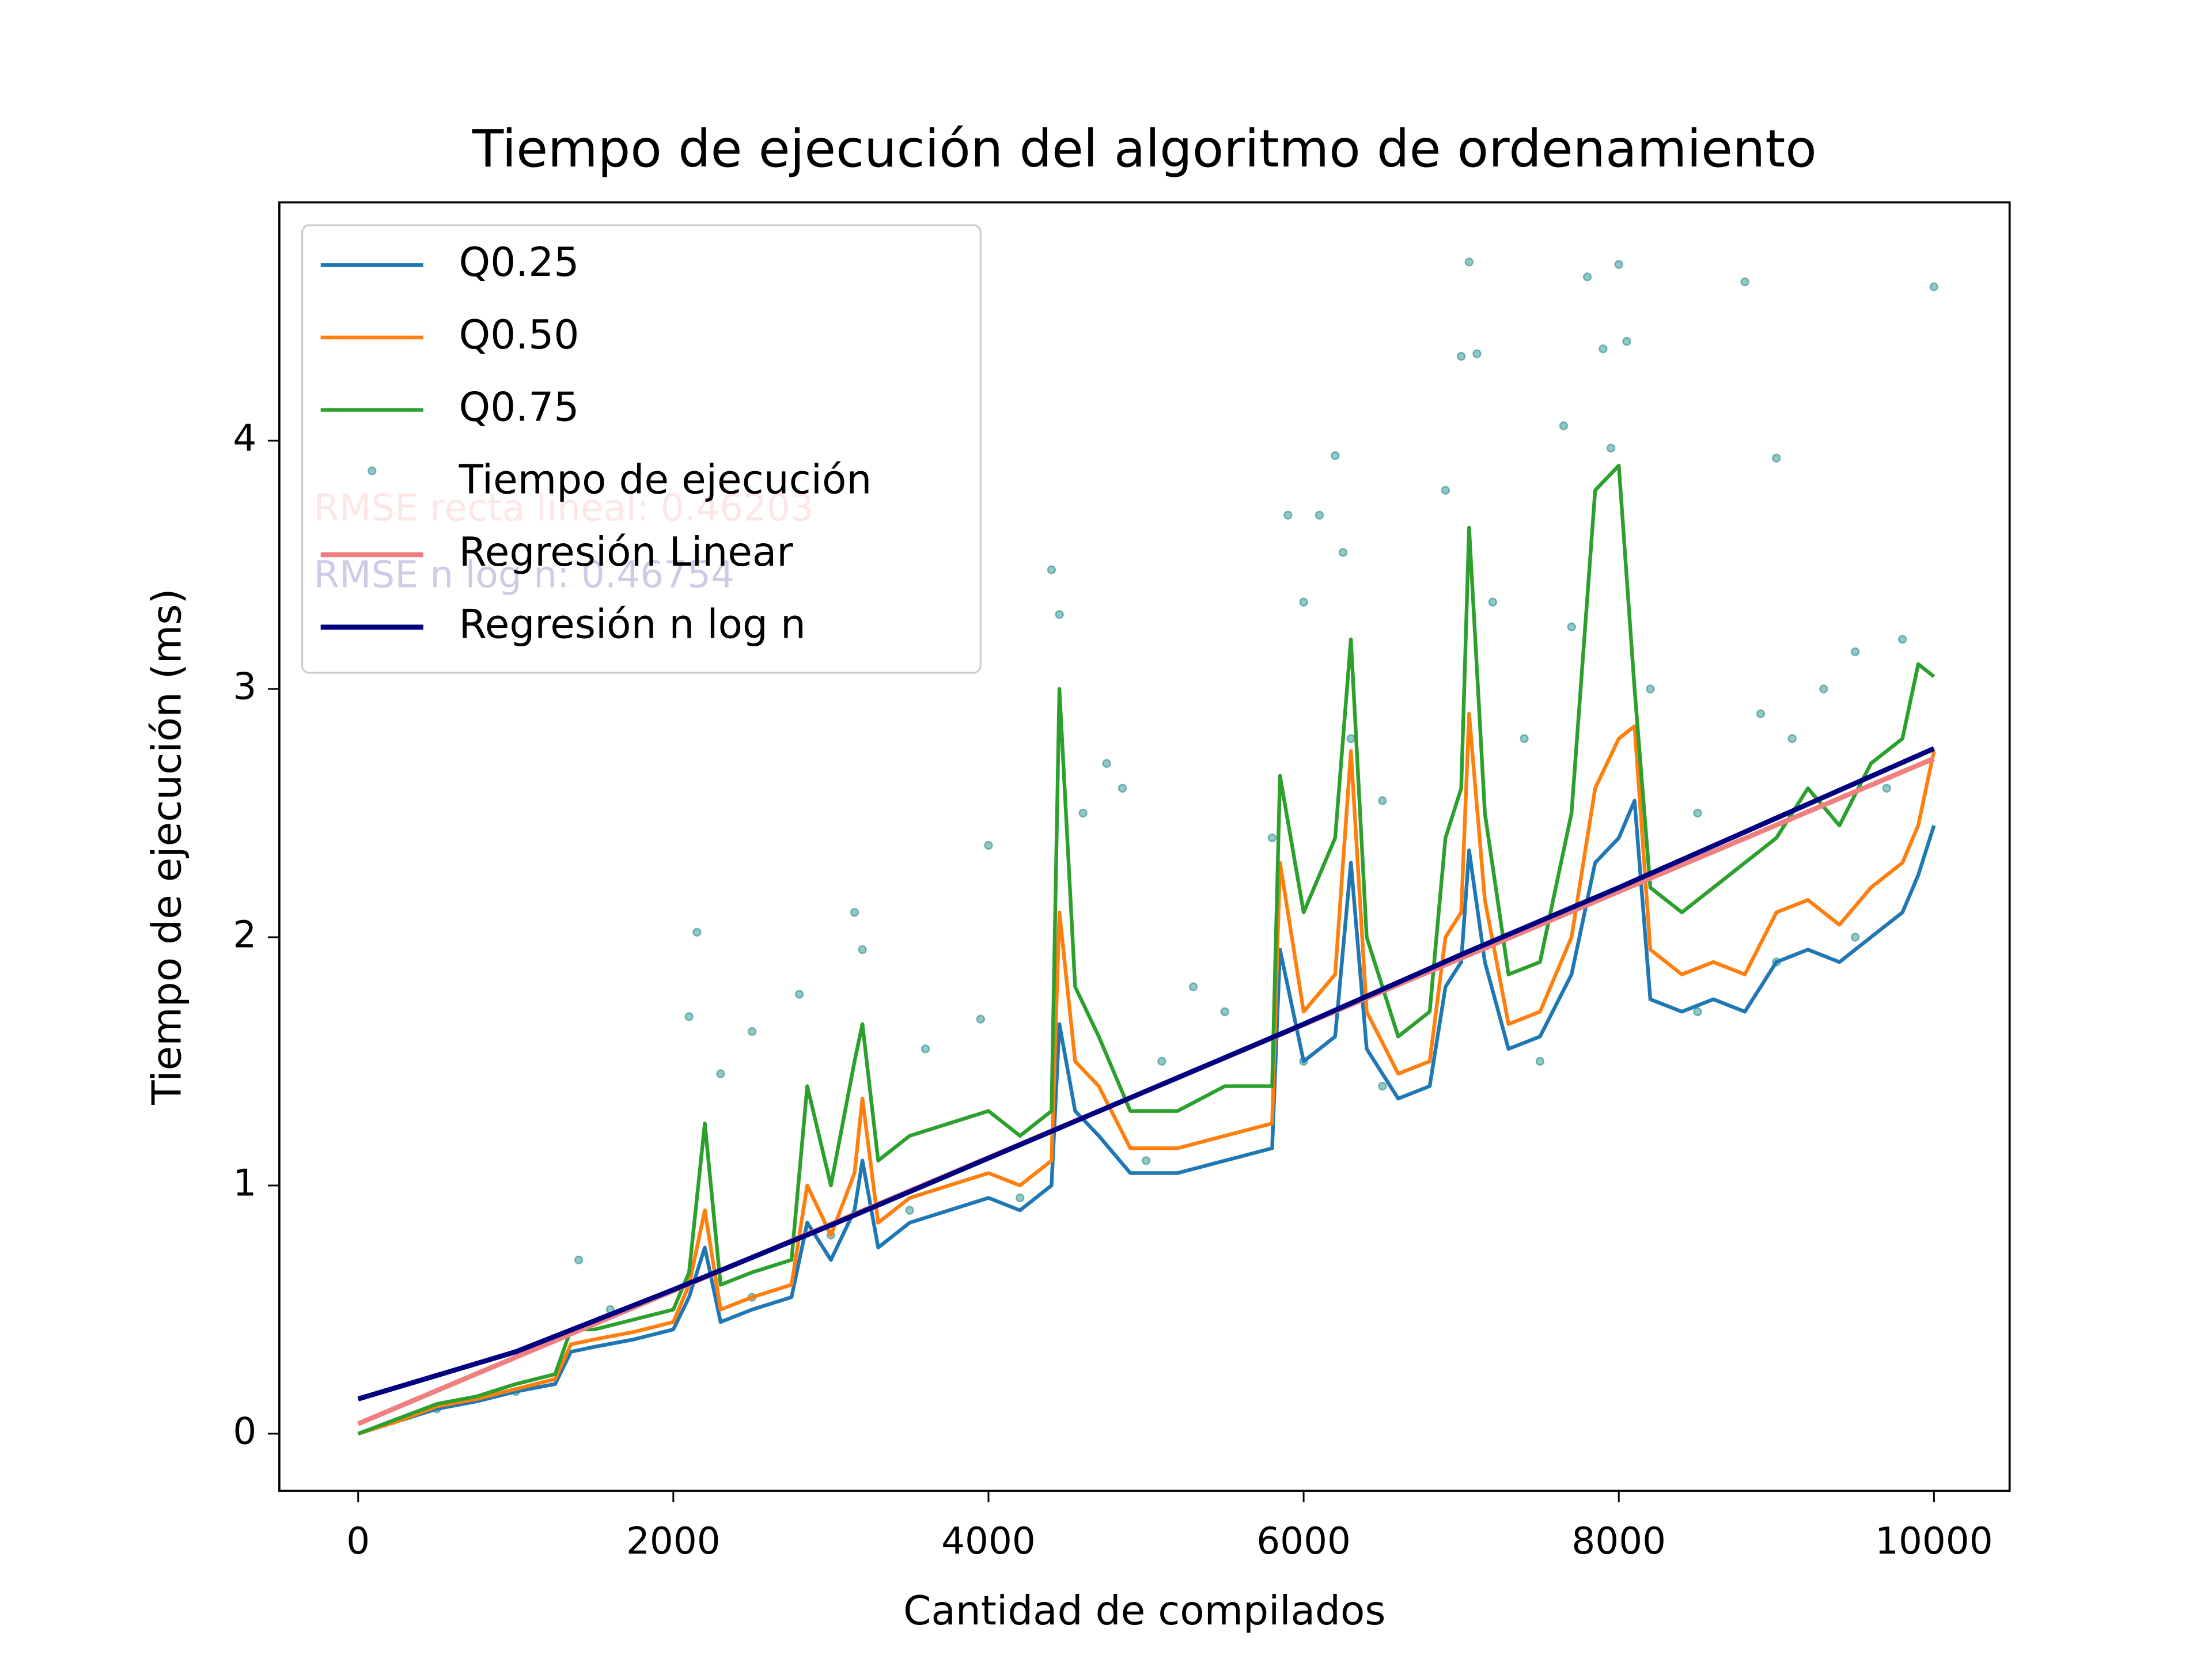 This screenshot has width=2212, height=1659. I want to click on y-tick-label: 0, so click(244, 1431).